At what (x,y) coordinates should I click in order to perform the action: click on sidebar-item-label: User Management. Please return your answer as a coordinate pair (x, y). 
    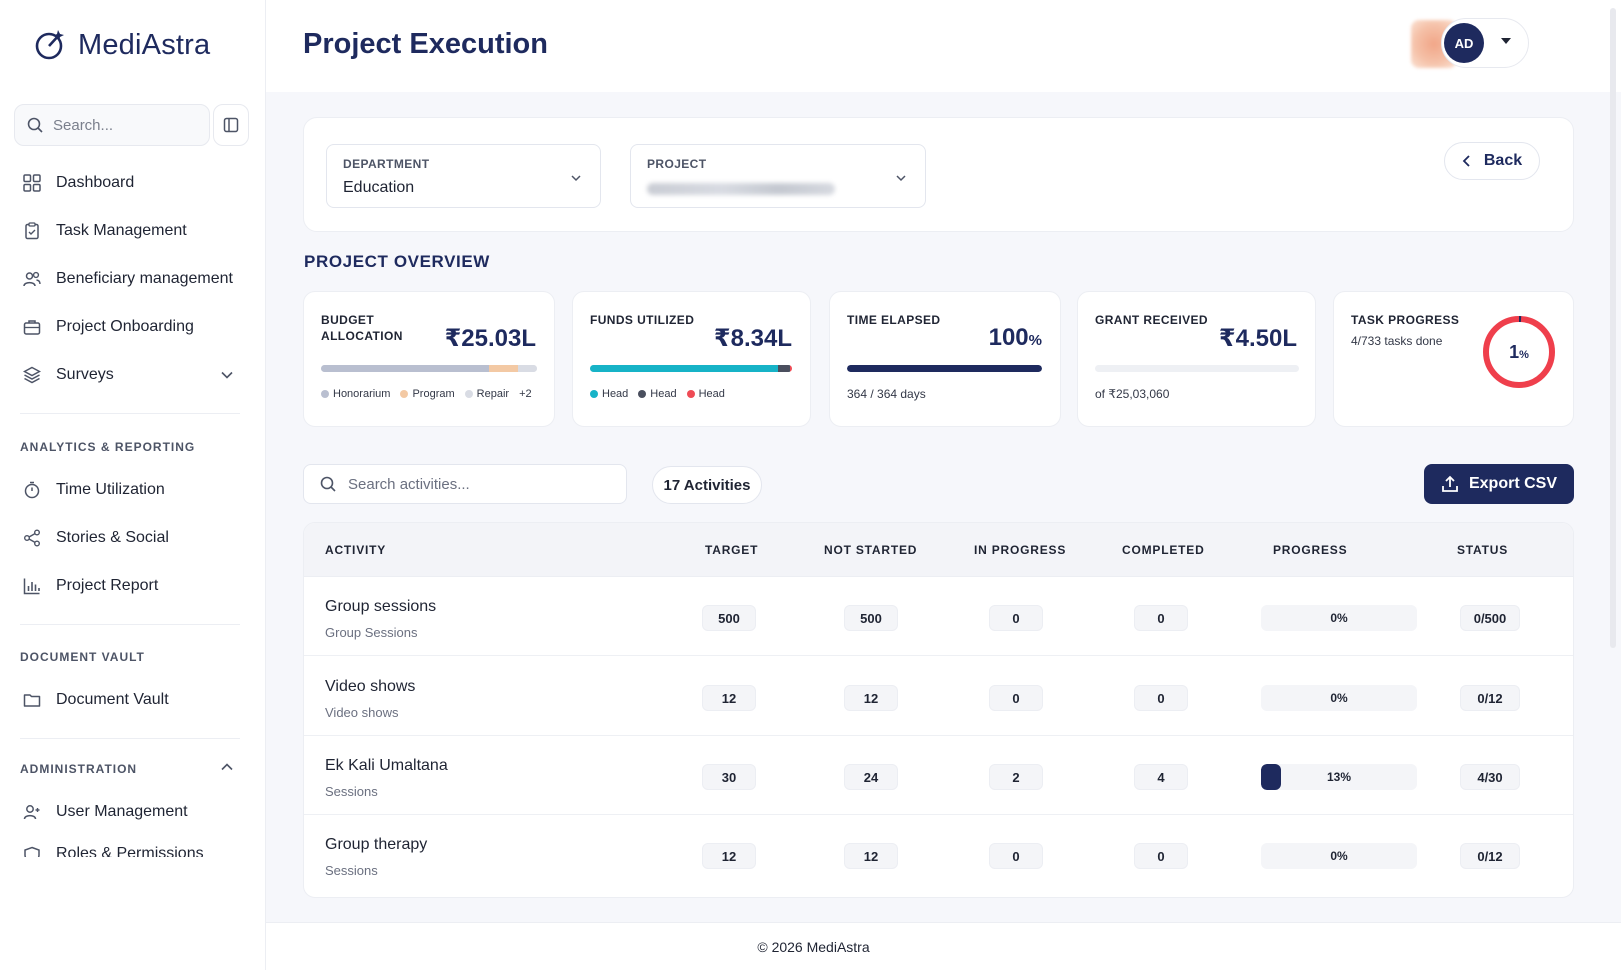
    Looking at the image, I should click on (122, 811).